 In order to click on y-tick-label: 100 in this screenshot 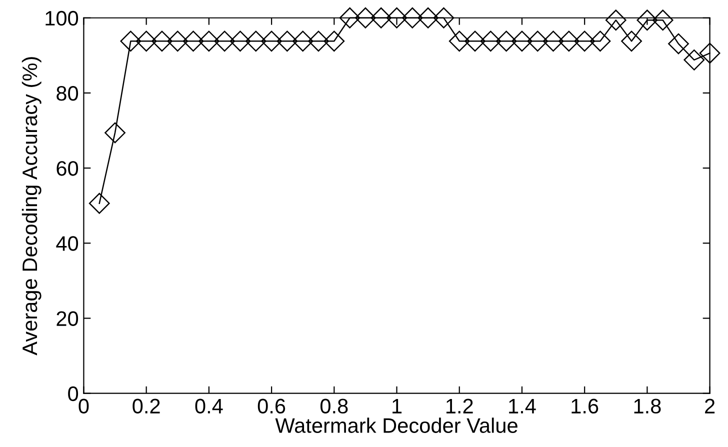, I will do `click(62, 18)`.